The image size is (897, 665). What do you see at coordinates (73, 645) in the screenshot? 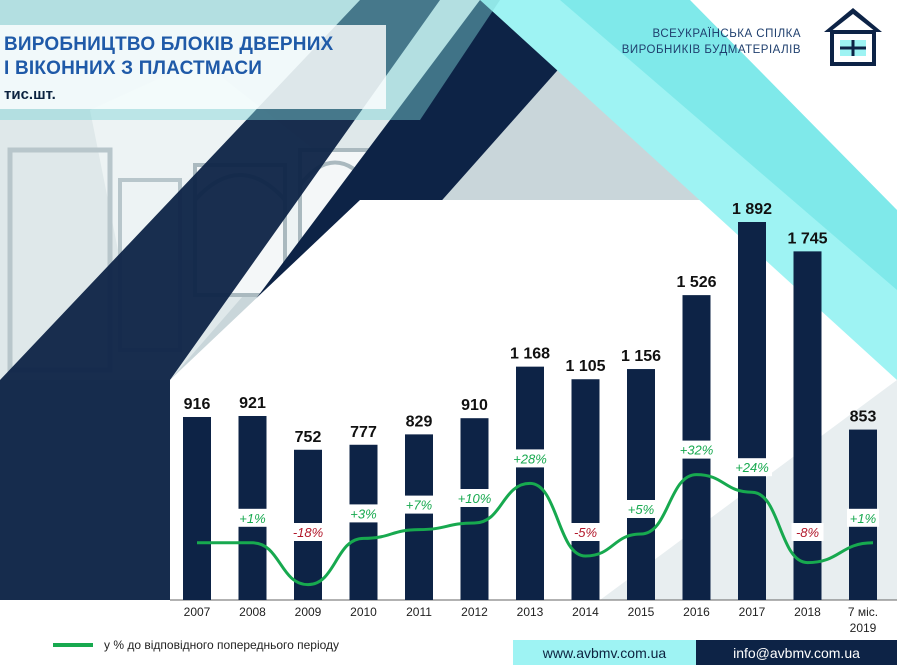
I see `legend-line-swatch` at bounding box center [73, 645].